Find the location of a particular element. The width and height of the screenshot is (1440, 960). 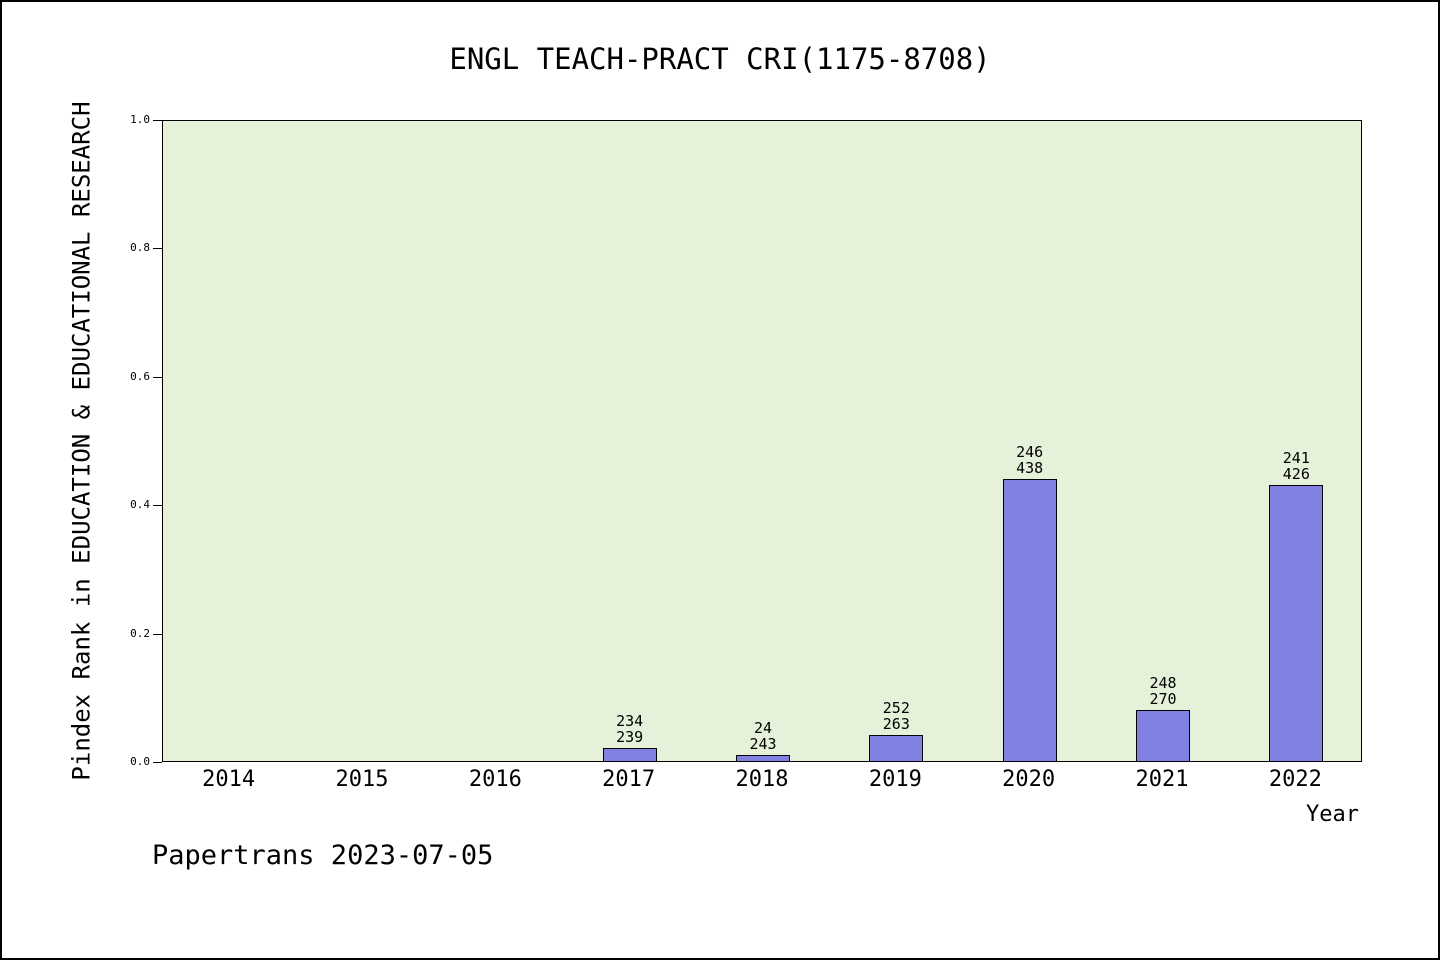

bar-value-label: 246 438 is located at coordinates (1030, 459).